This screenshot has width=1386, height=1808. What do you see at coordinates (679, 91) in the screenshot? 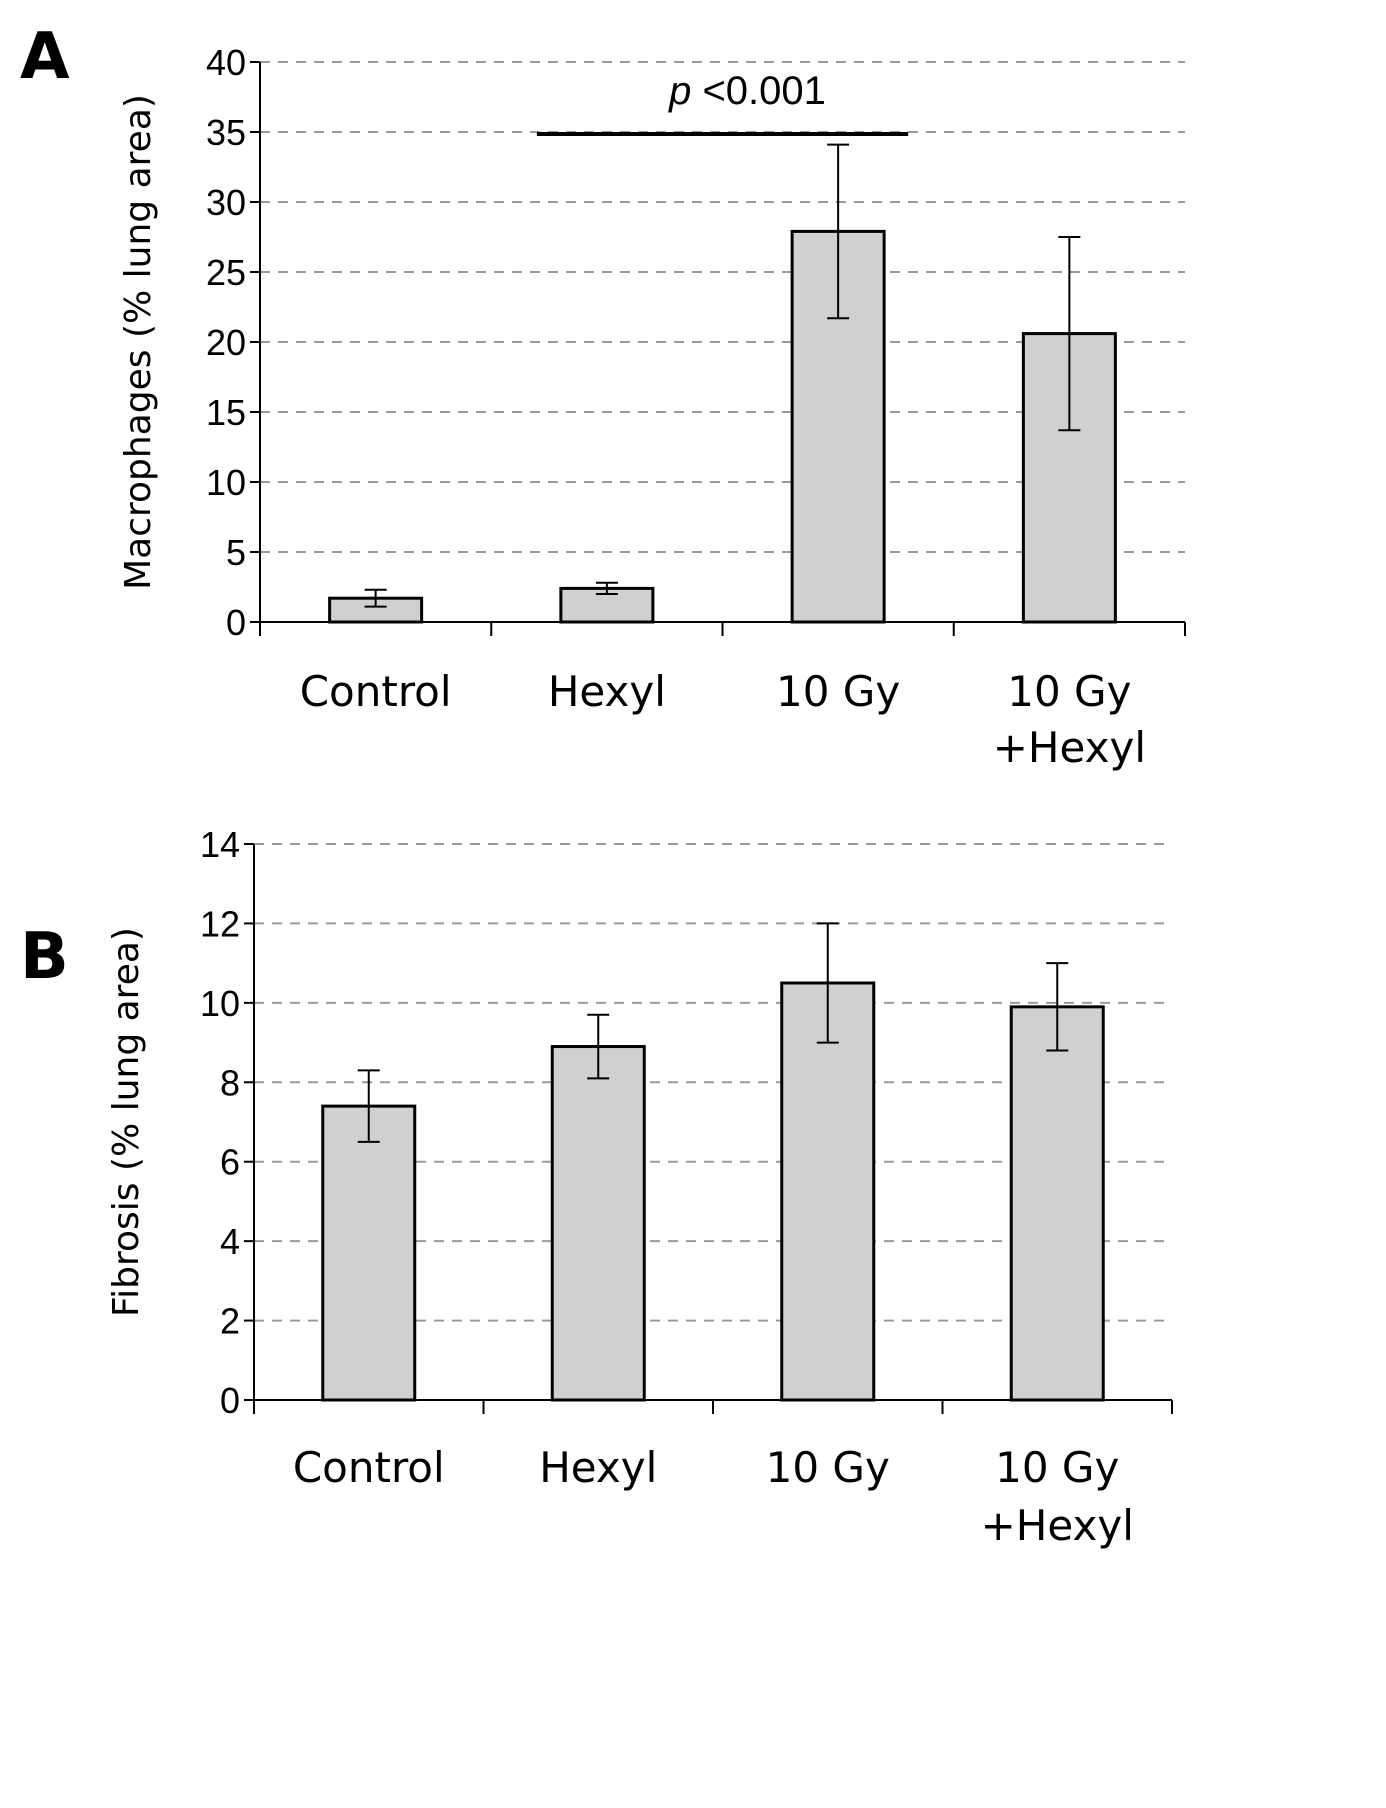
I see `p-symbol: p` at bounding box center [679, 91].